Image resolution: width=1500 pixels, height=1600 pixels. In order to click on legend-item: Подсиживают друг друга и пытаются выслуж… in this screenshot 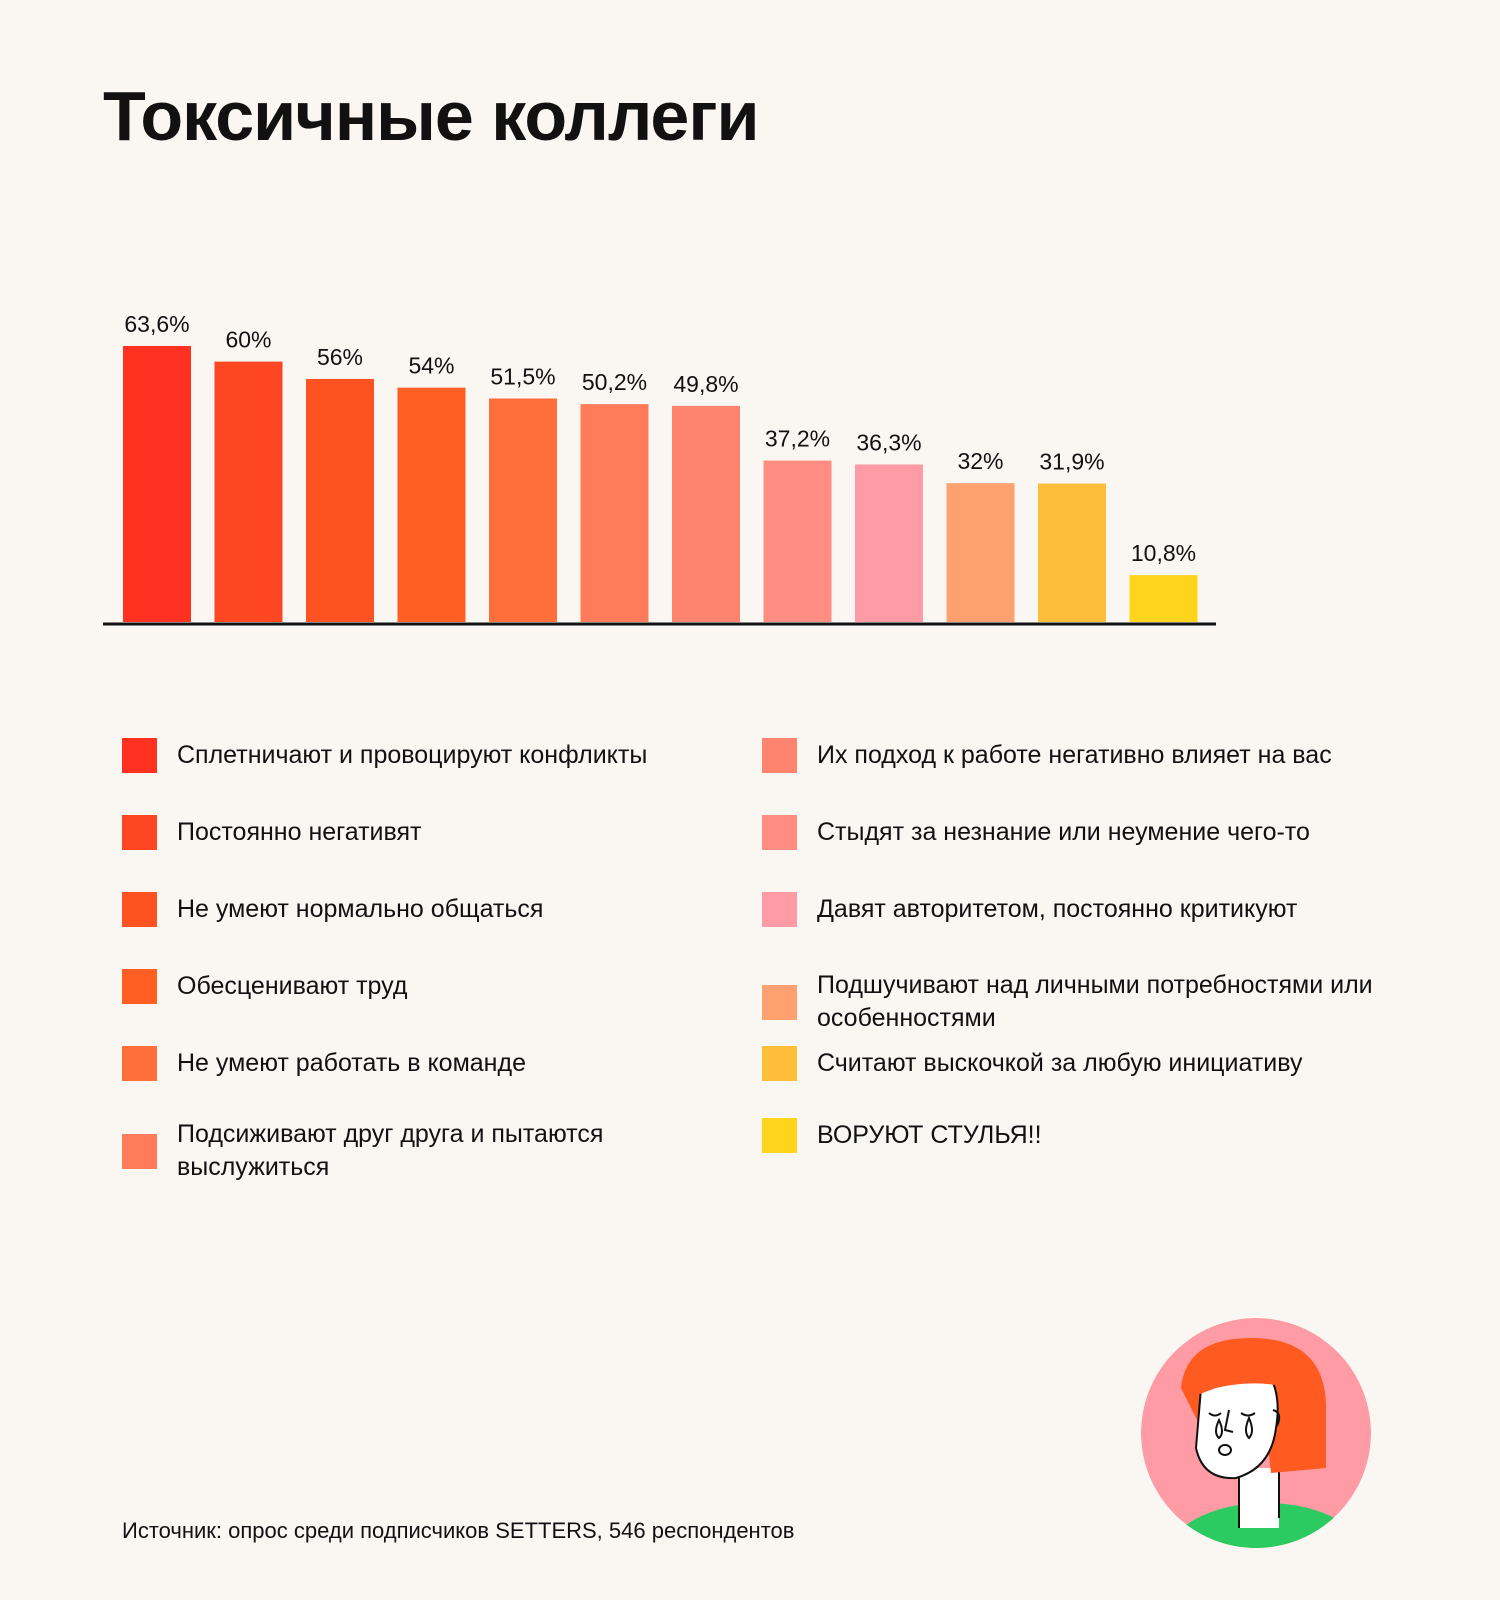, I will do `click(422, 1151)`.